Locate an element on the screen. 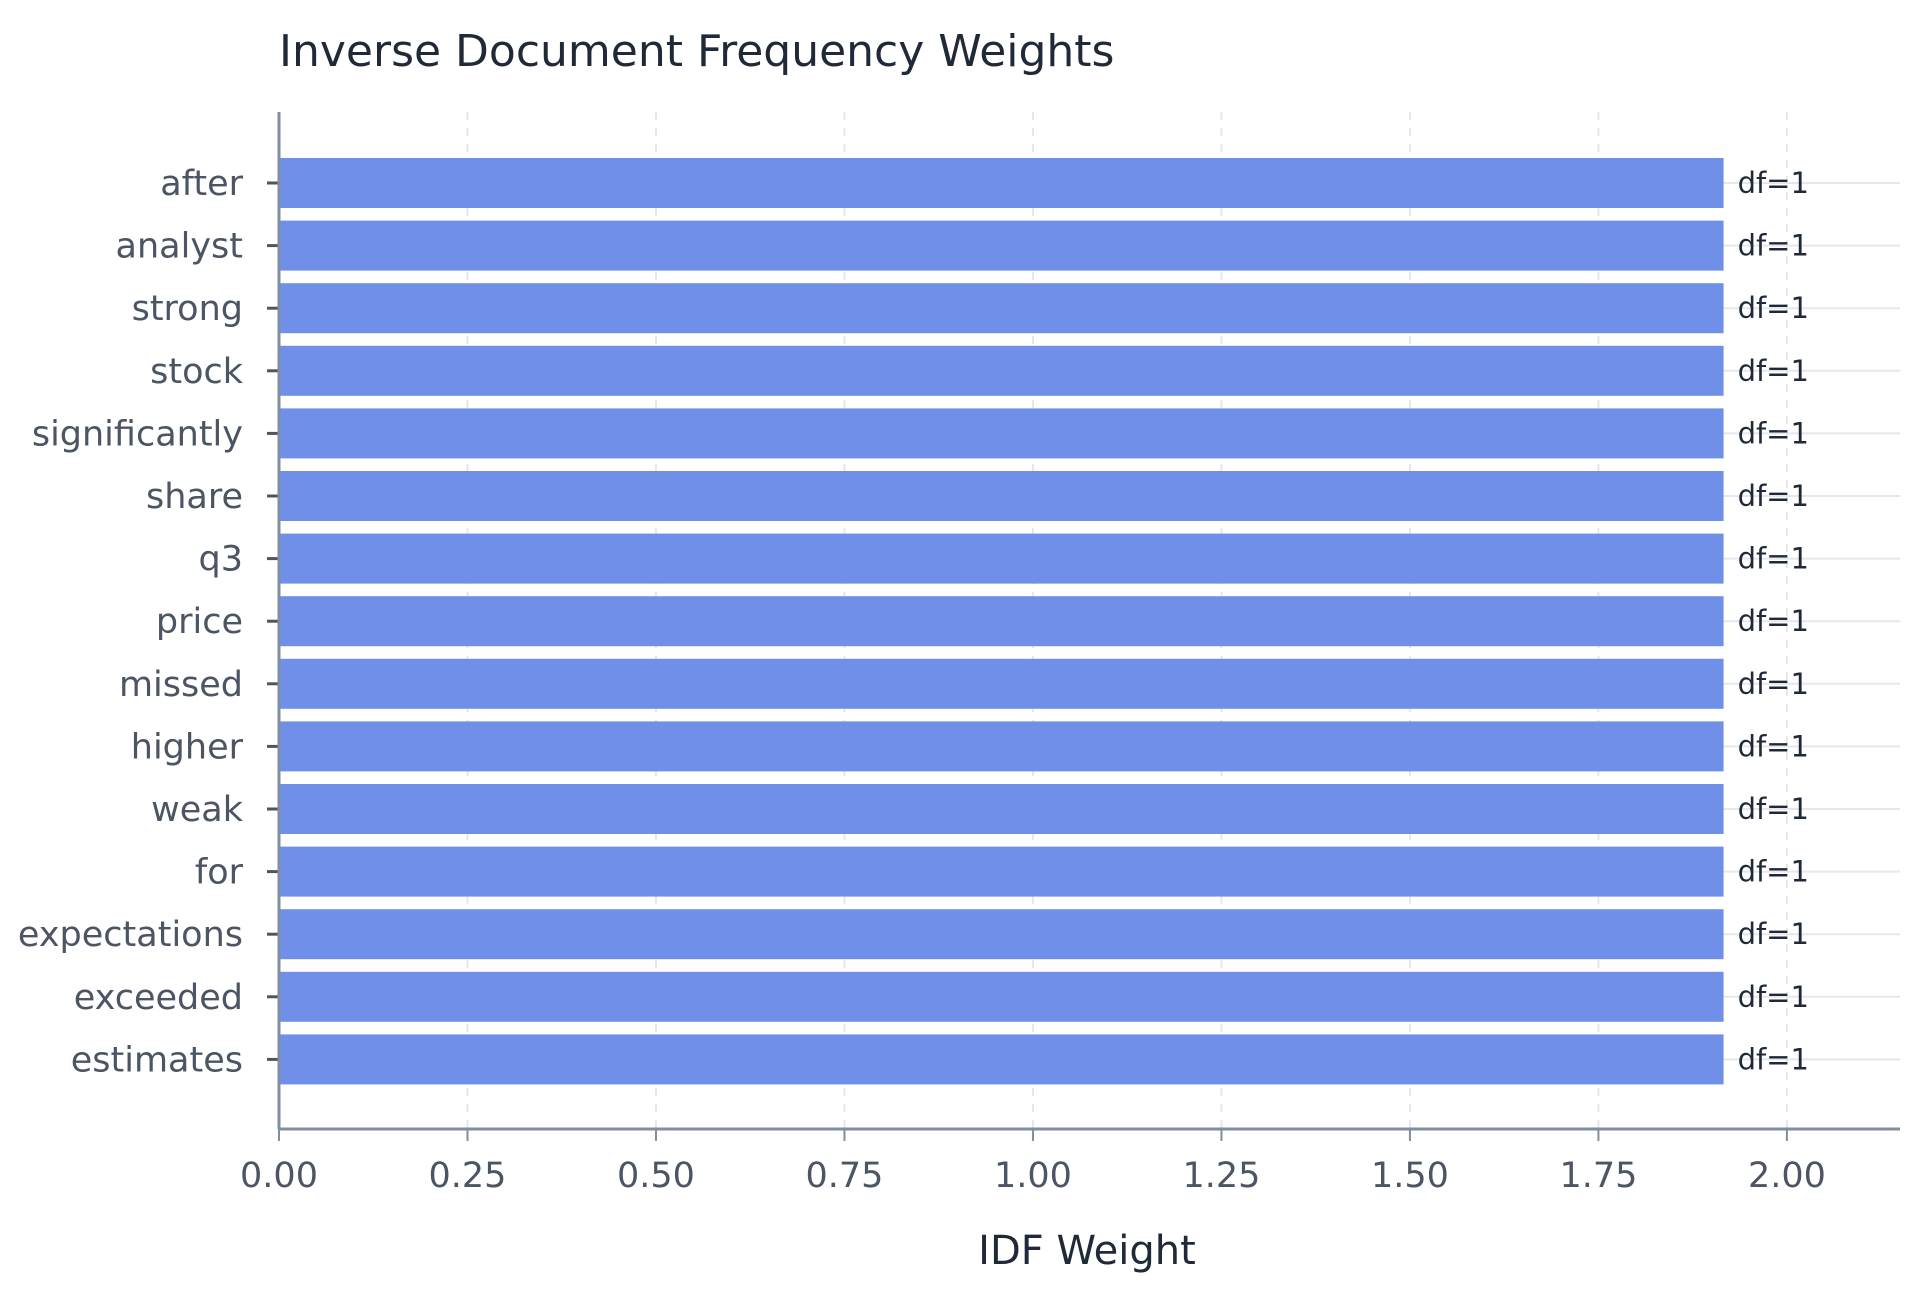  x-tick-label: 0.50 is located at coordinates (656, 1176).